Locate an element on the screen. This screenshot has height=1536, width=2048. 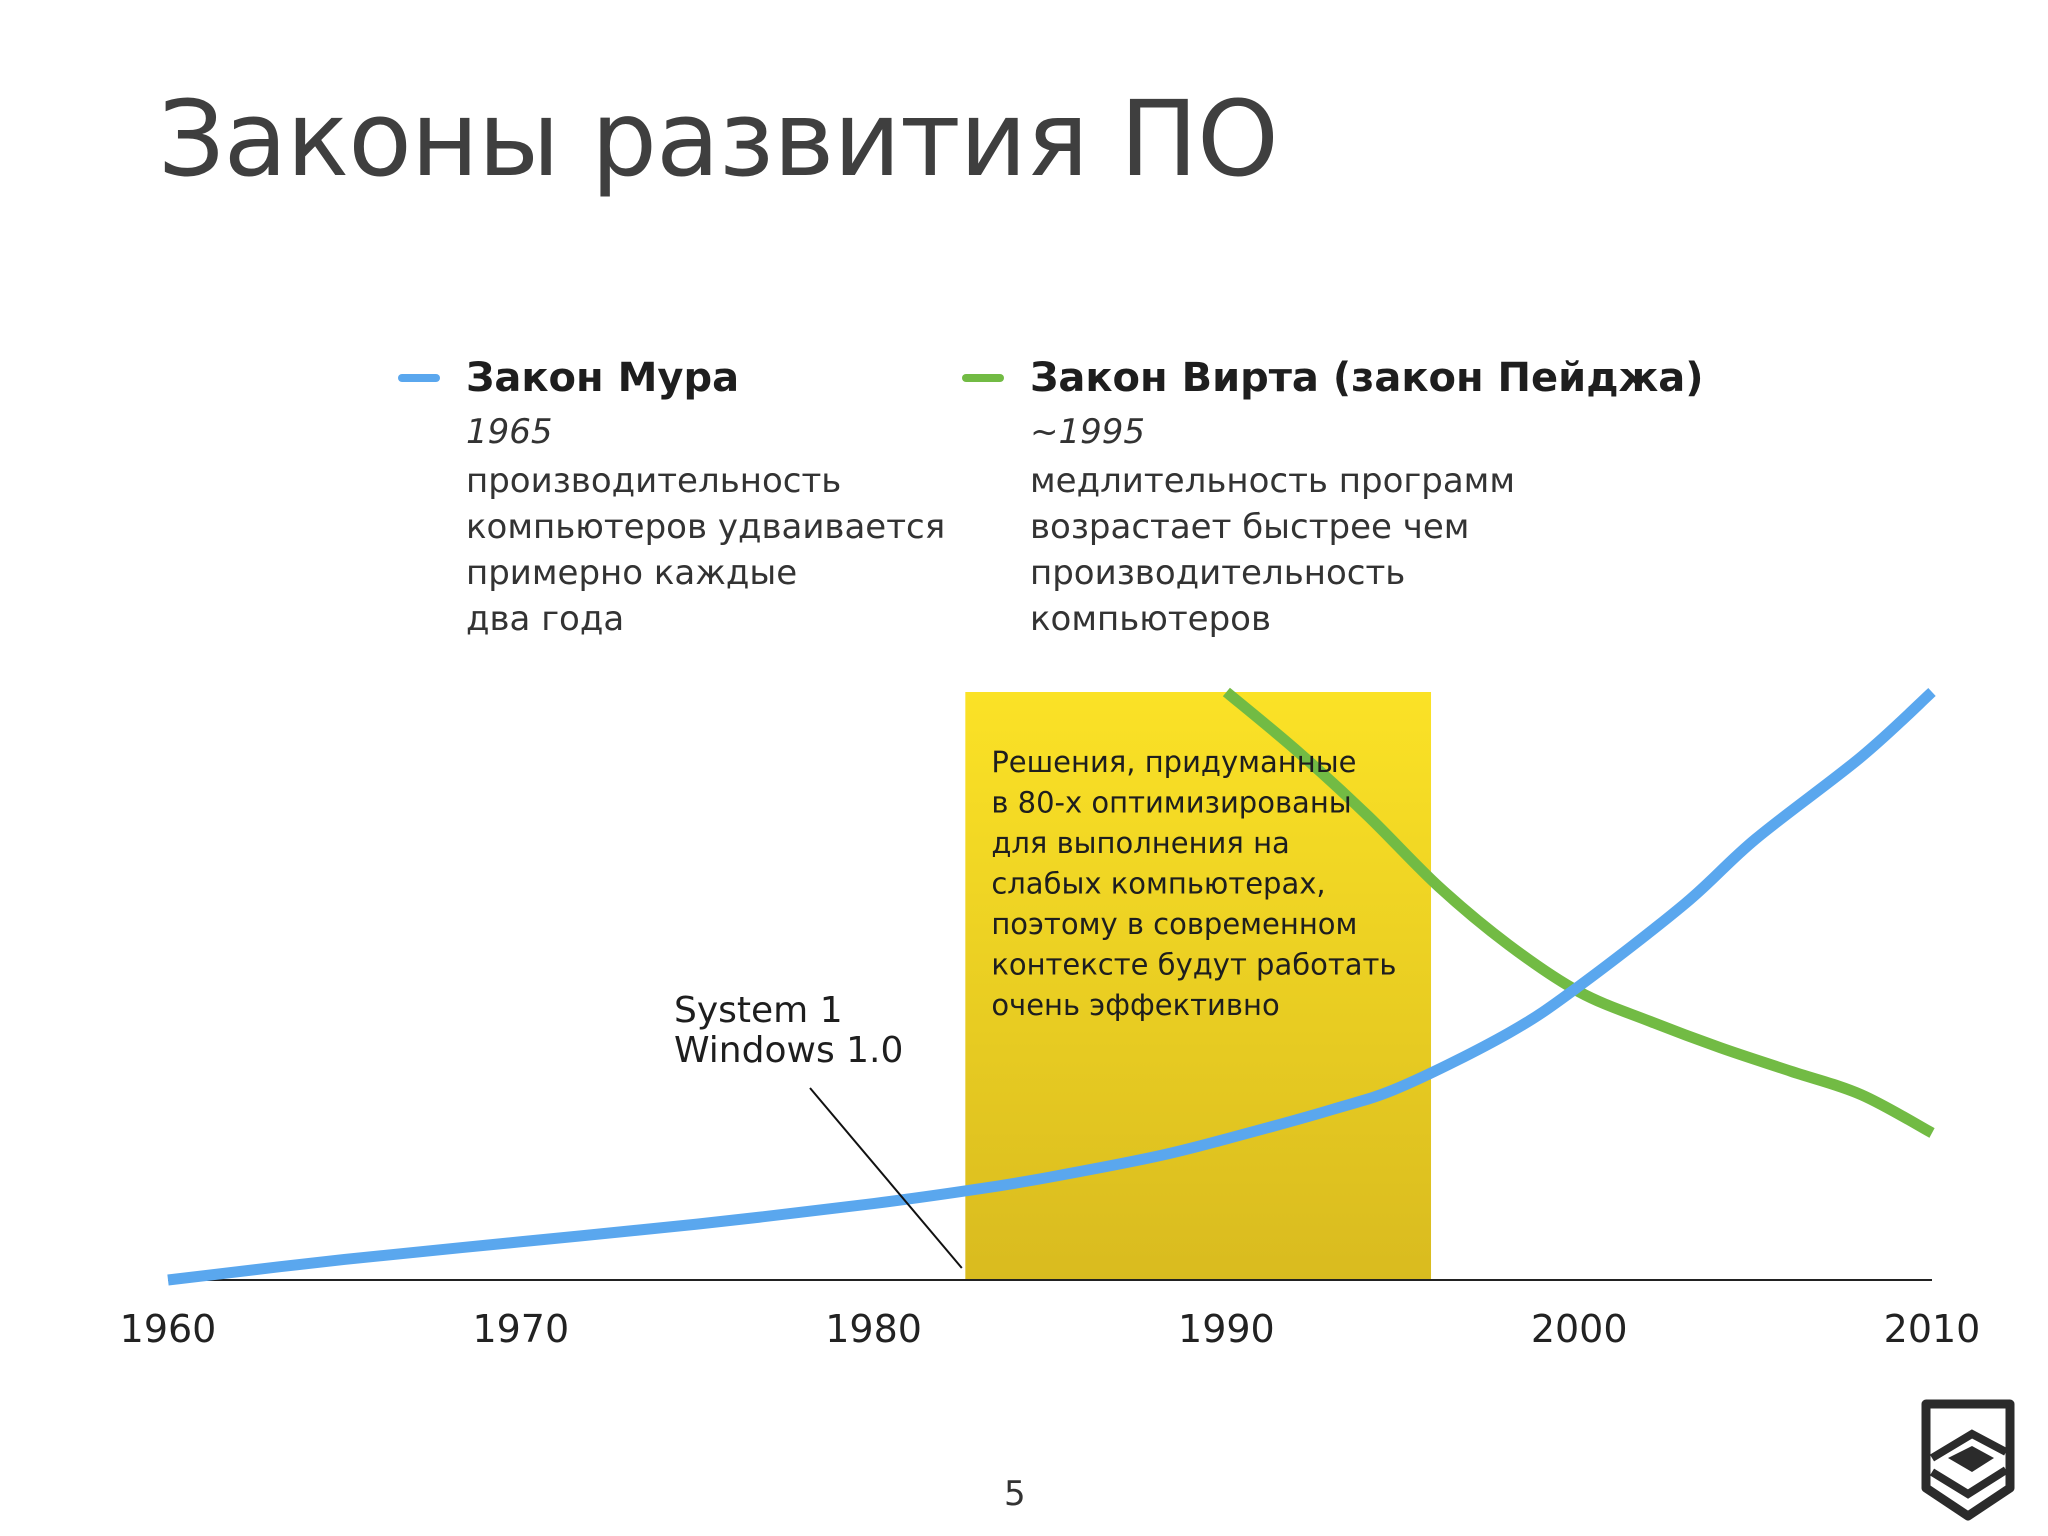
page-title: Законы развития ПО is located at coordinates (718, 139).